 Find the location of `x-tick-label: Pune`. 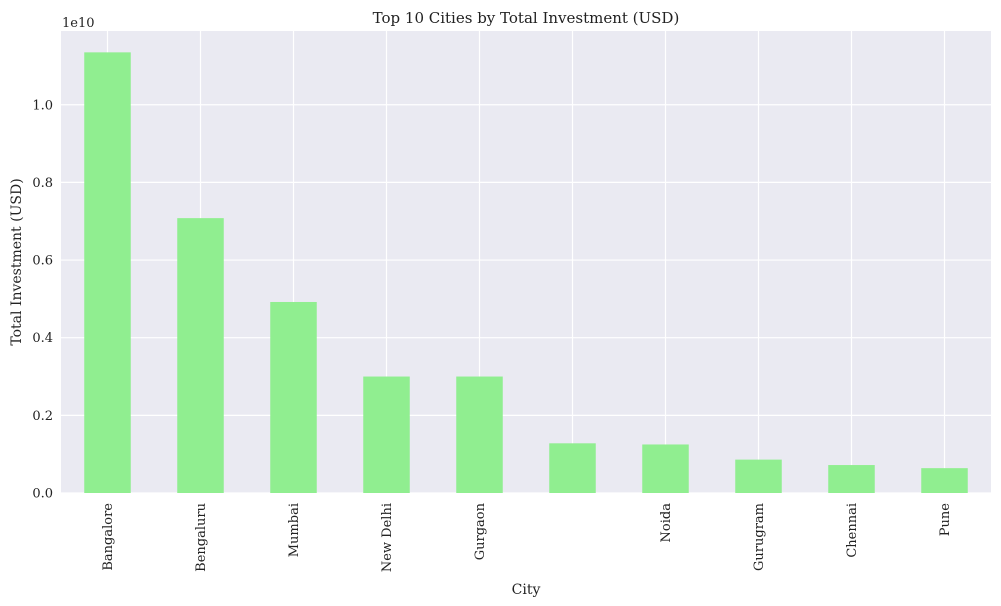

x-tick-label: Pune is located at coordinates (945, 519).